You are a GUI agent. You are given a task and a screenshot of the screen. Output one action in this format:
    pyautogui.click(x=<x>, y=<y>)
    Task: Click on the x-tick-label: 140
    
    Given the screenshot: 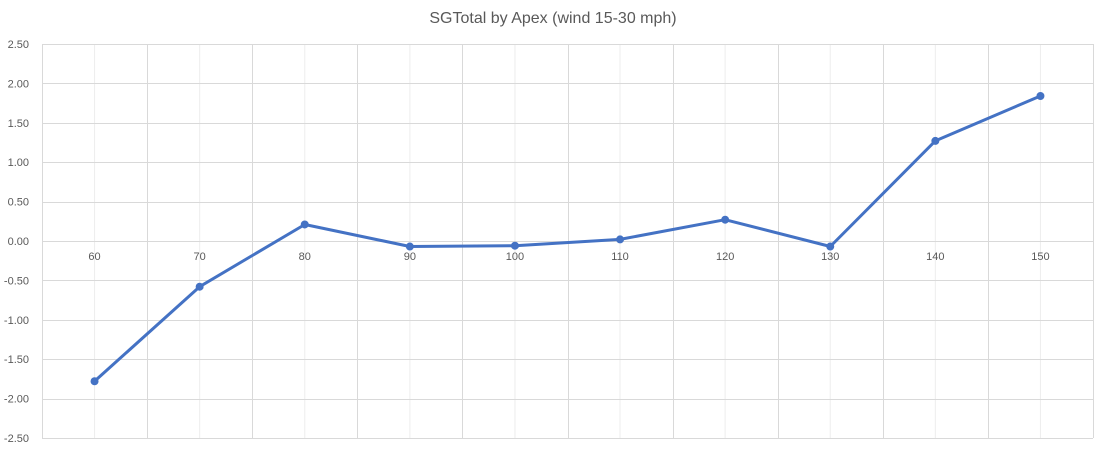 What is the action you would take?
    pyautogui.click(x=935, y=257)
    